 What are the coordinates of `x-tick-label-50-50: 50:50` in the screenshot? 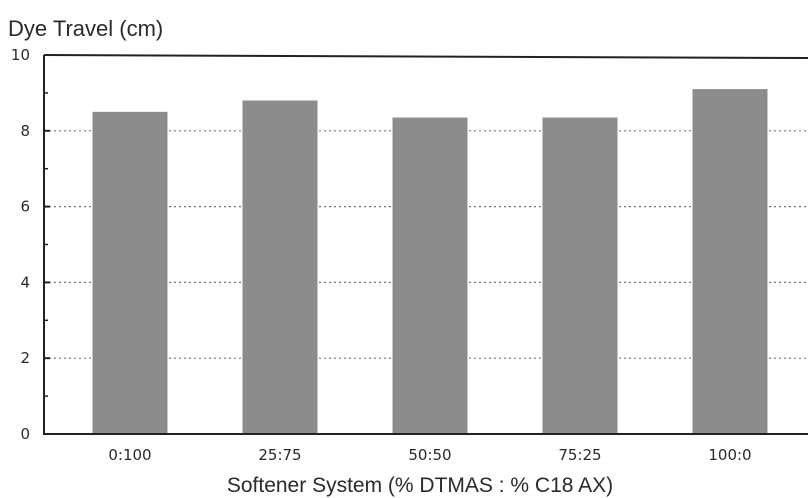 It's located at (429, 455).